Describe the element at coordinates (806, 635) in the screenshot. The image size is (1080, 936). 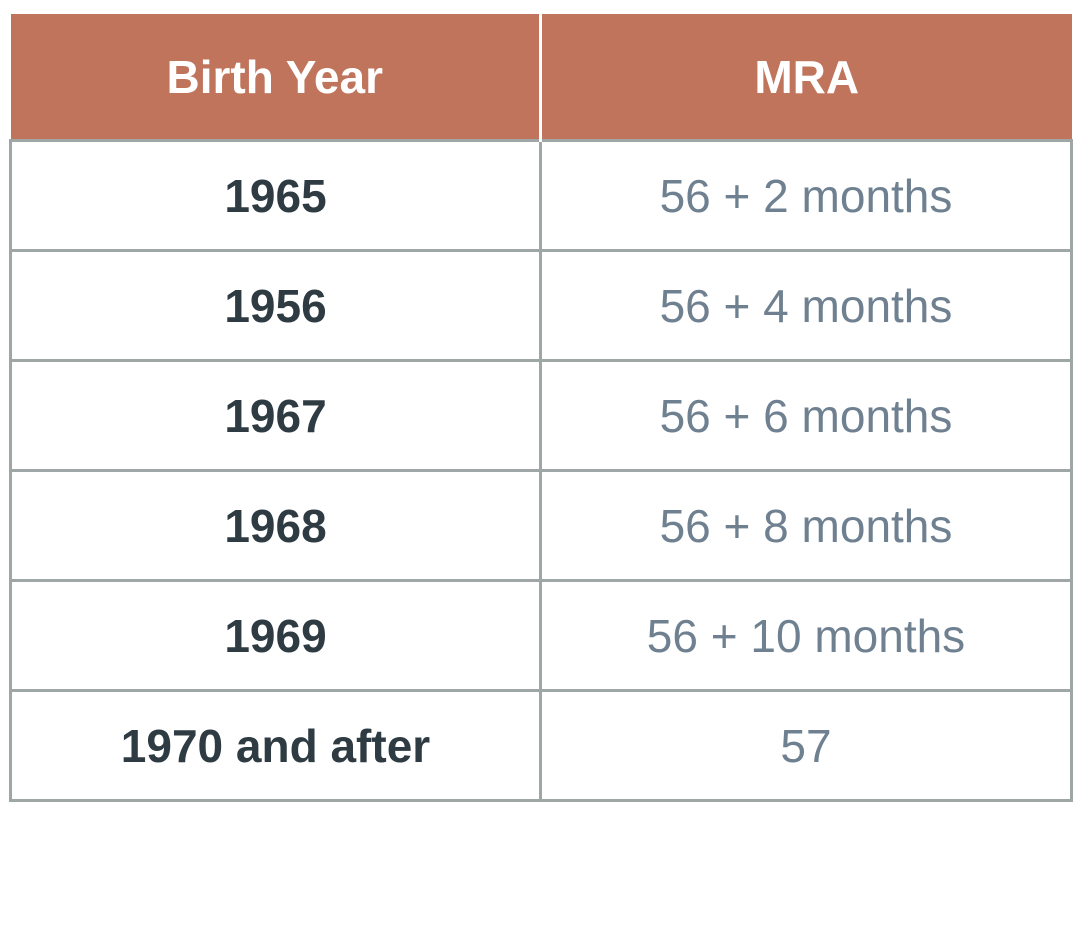
I see `mra-cell: 56 + 10 months` at that location.